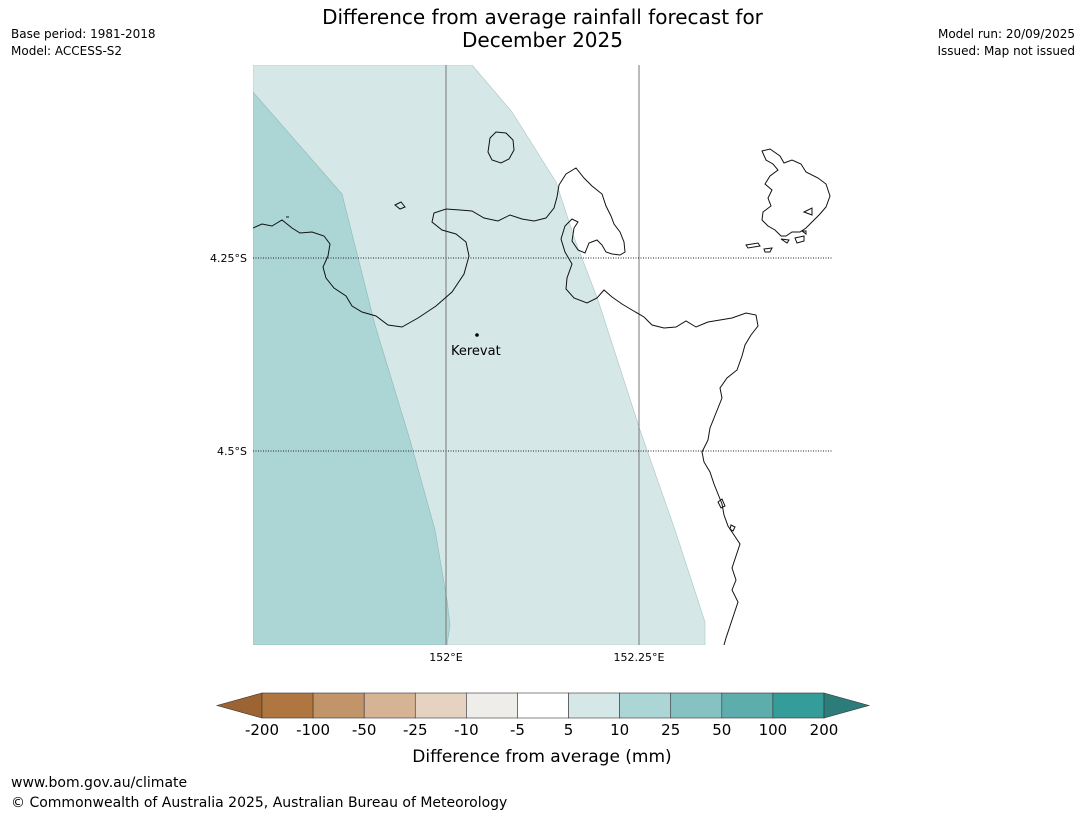 The height and width of the screenshot is (816, 1085). What do you see at coordinates (732, 528) in the screenshot?
I see `coastline-islet-d` at bounding box center [732, 528].